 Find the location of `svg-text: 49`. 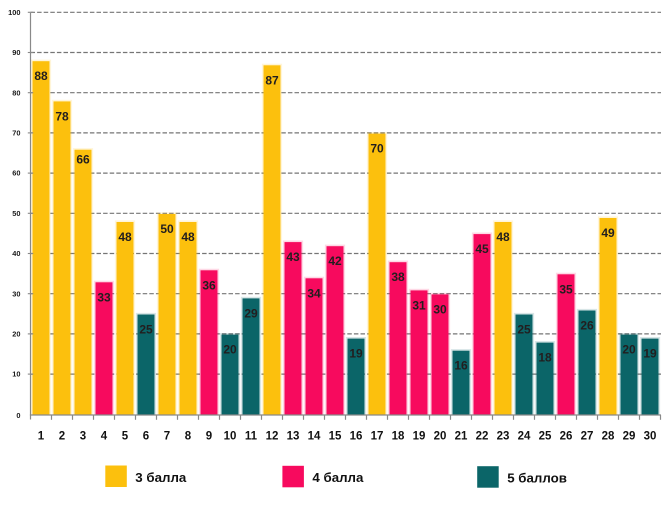

svg-text: 49 is located at coordinates (608, 233).